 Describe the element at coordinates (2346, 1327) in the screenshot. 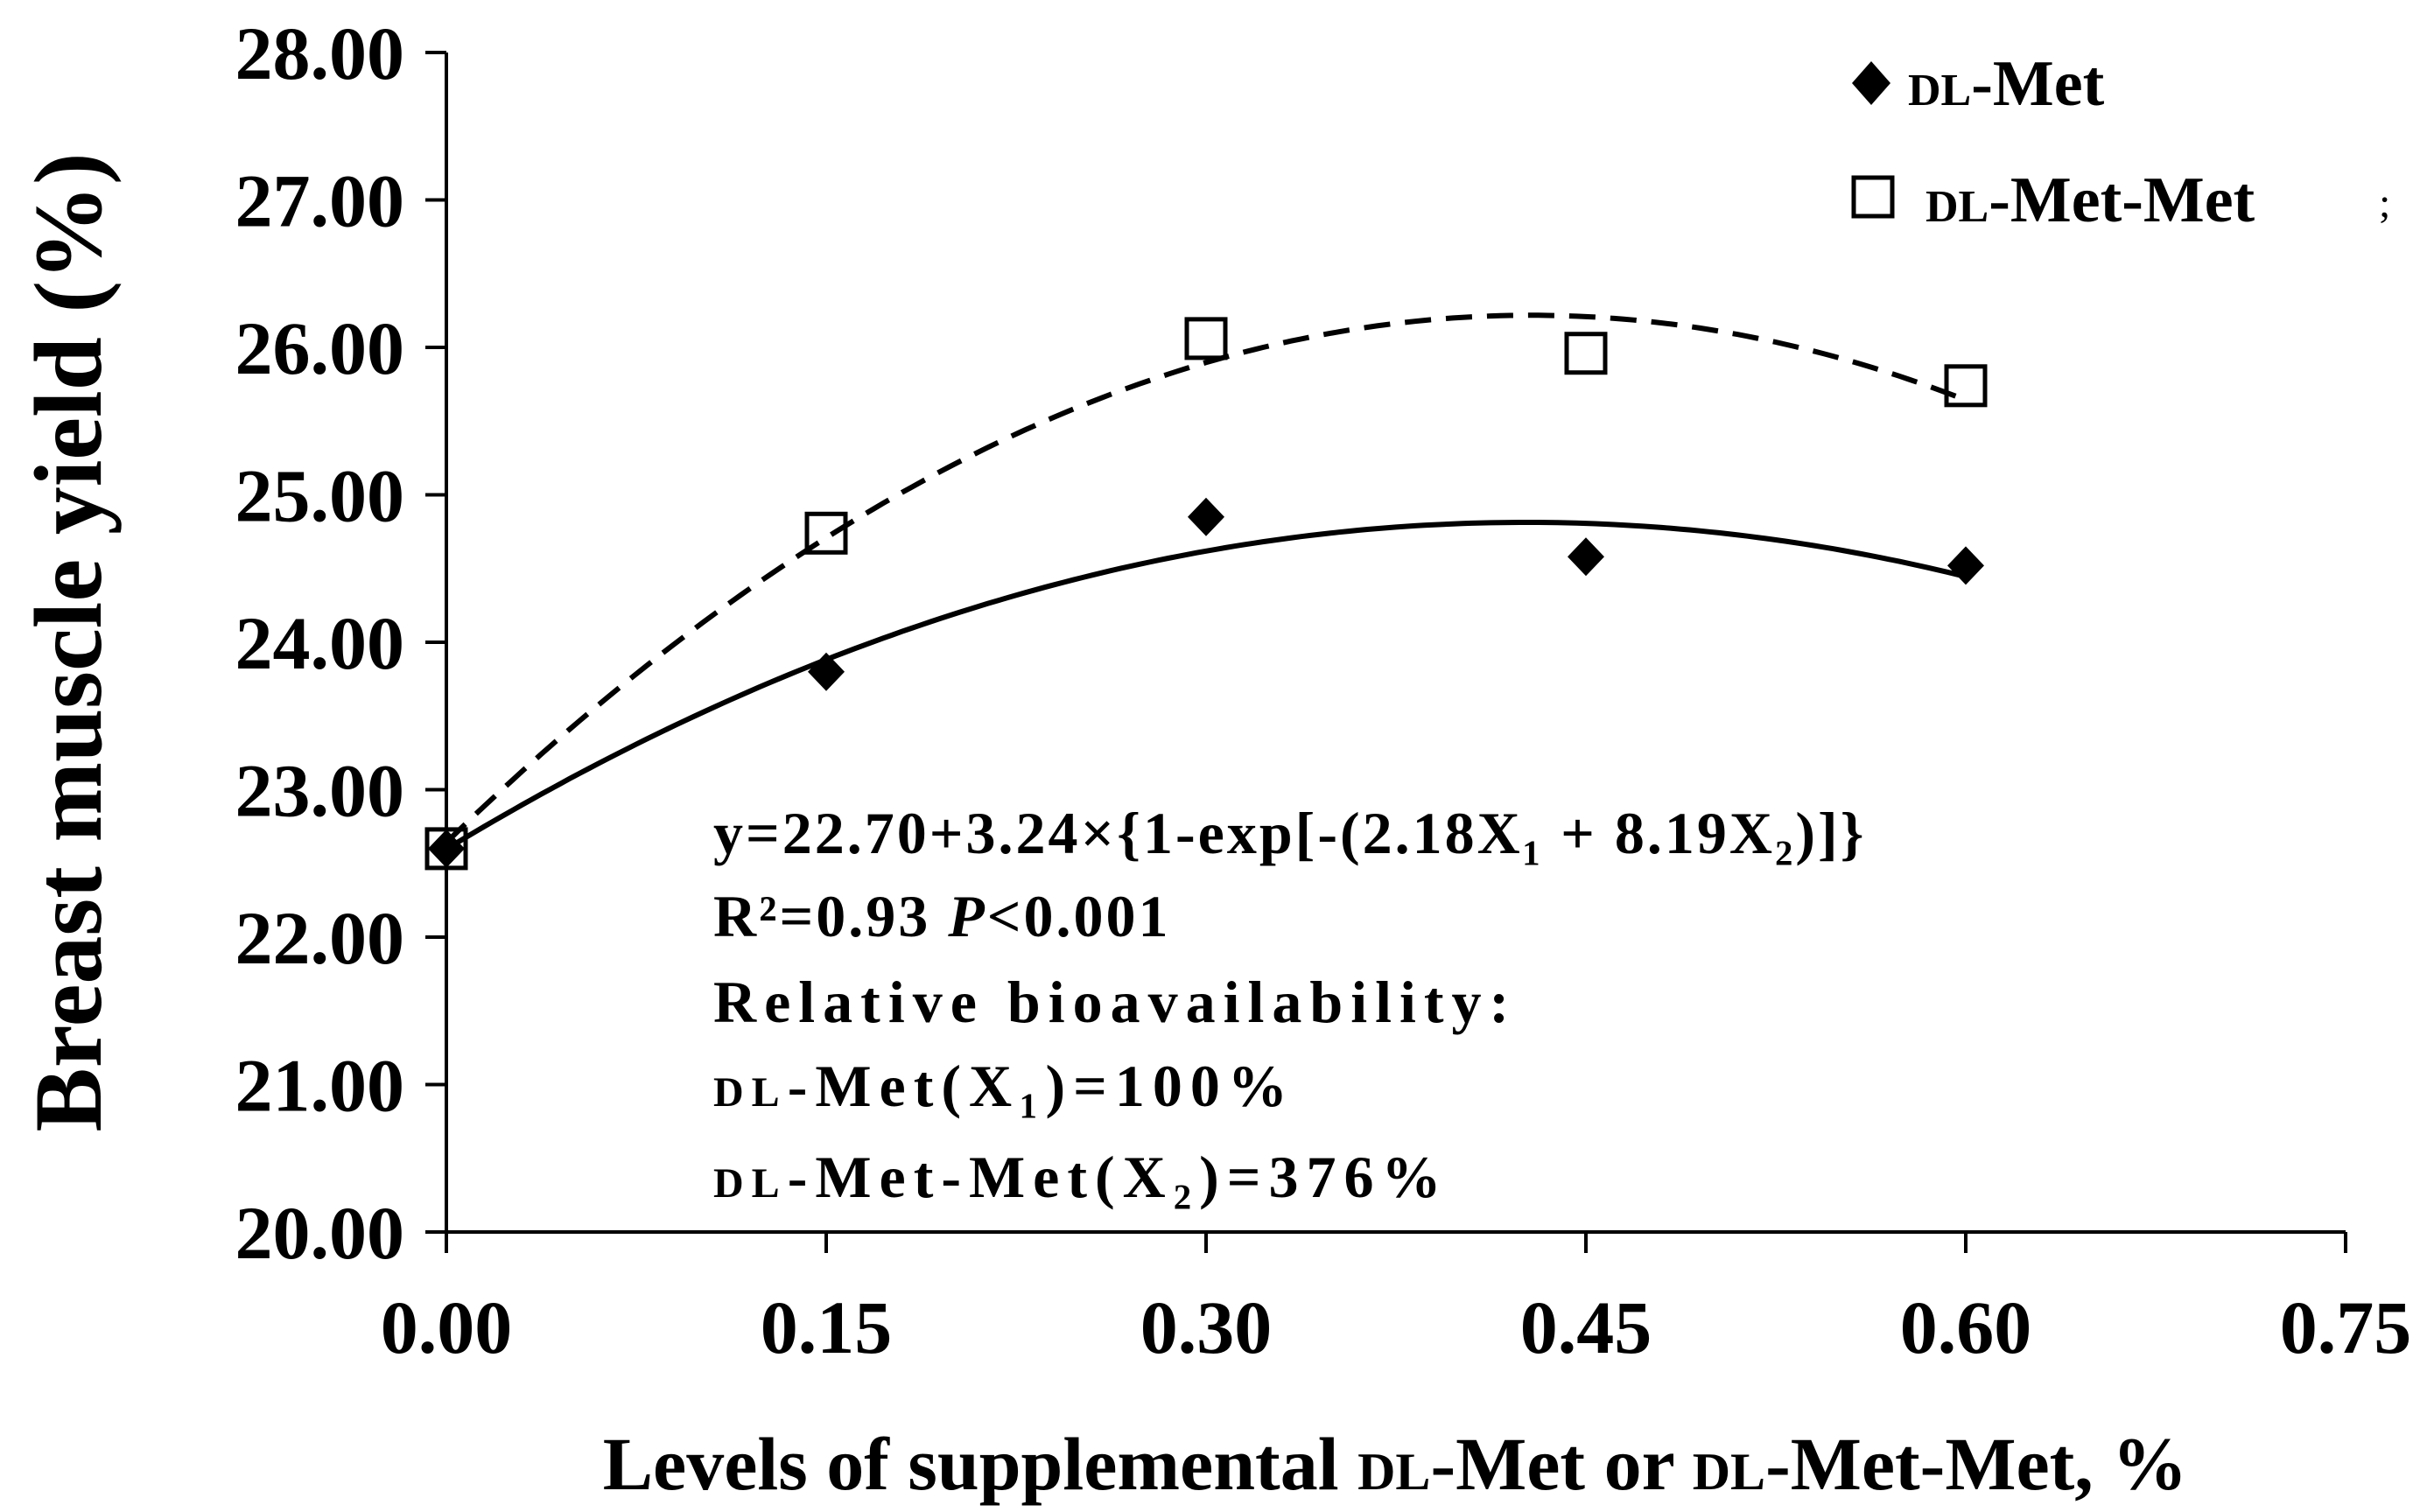

I see `x-tick-label: 0.75` at that location.